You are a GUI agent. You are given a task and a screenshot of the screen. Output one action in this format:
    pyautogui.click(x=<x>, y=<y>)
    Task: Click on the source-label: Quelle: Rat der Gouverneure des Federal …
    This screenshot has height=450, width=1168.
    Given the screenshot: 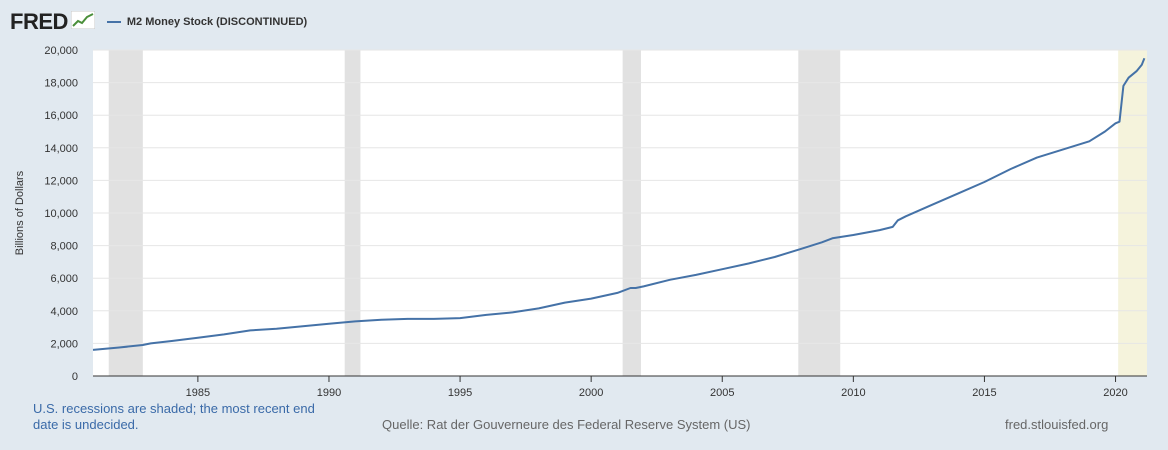 What is the action you would take?
    pyautogui.click(x=566, y=424)
    